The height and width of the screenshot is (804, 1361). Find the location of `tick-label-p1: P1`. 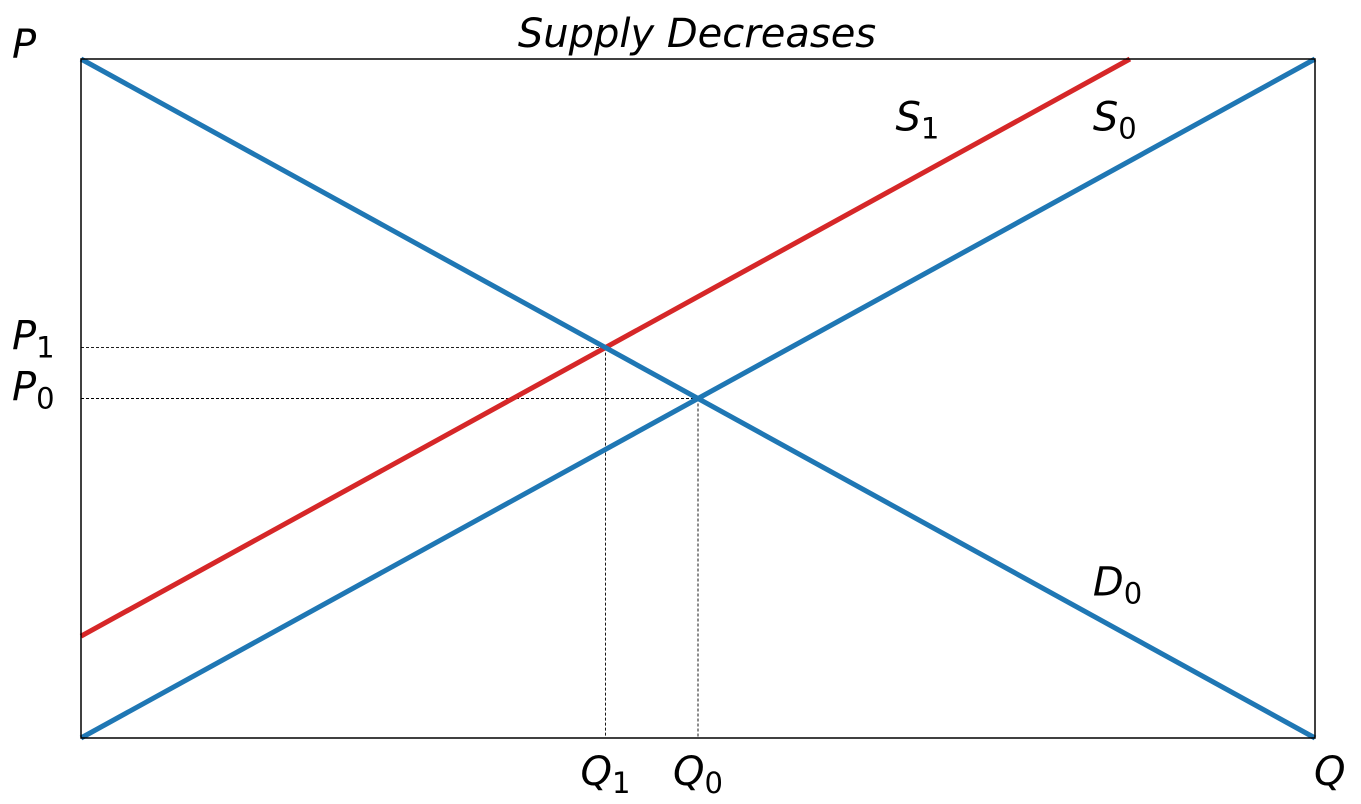

tick-label-p1: P1 is located at coordinates (33, 339).